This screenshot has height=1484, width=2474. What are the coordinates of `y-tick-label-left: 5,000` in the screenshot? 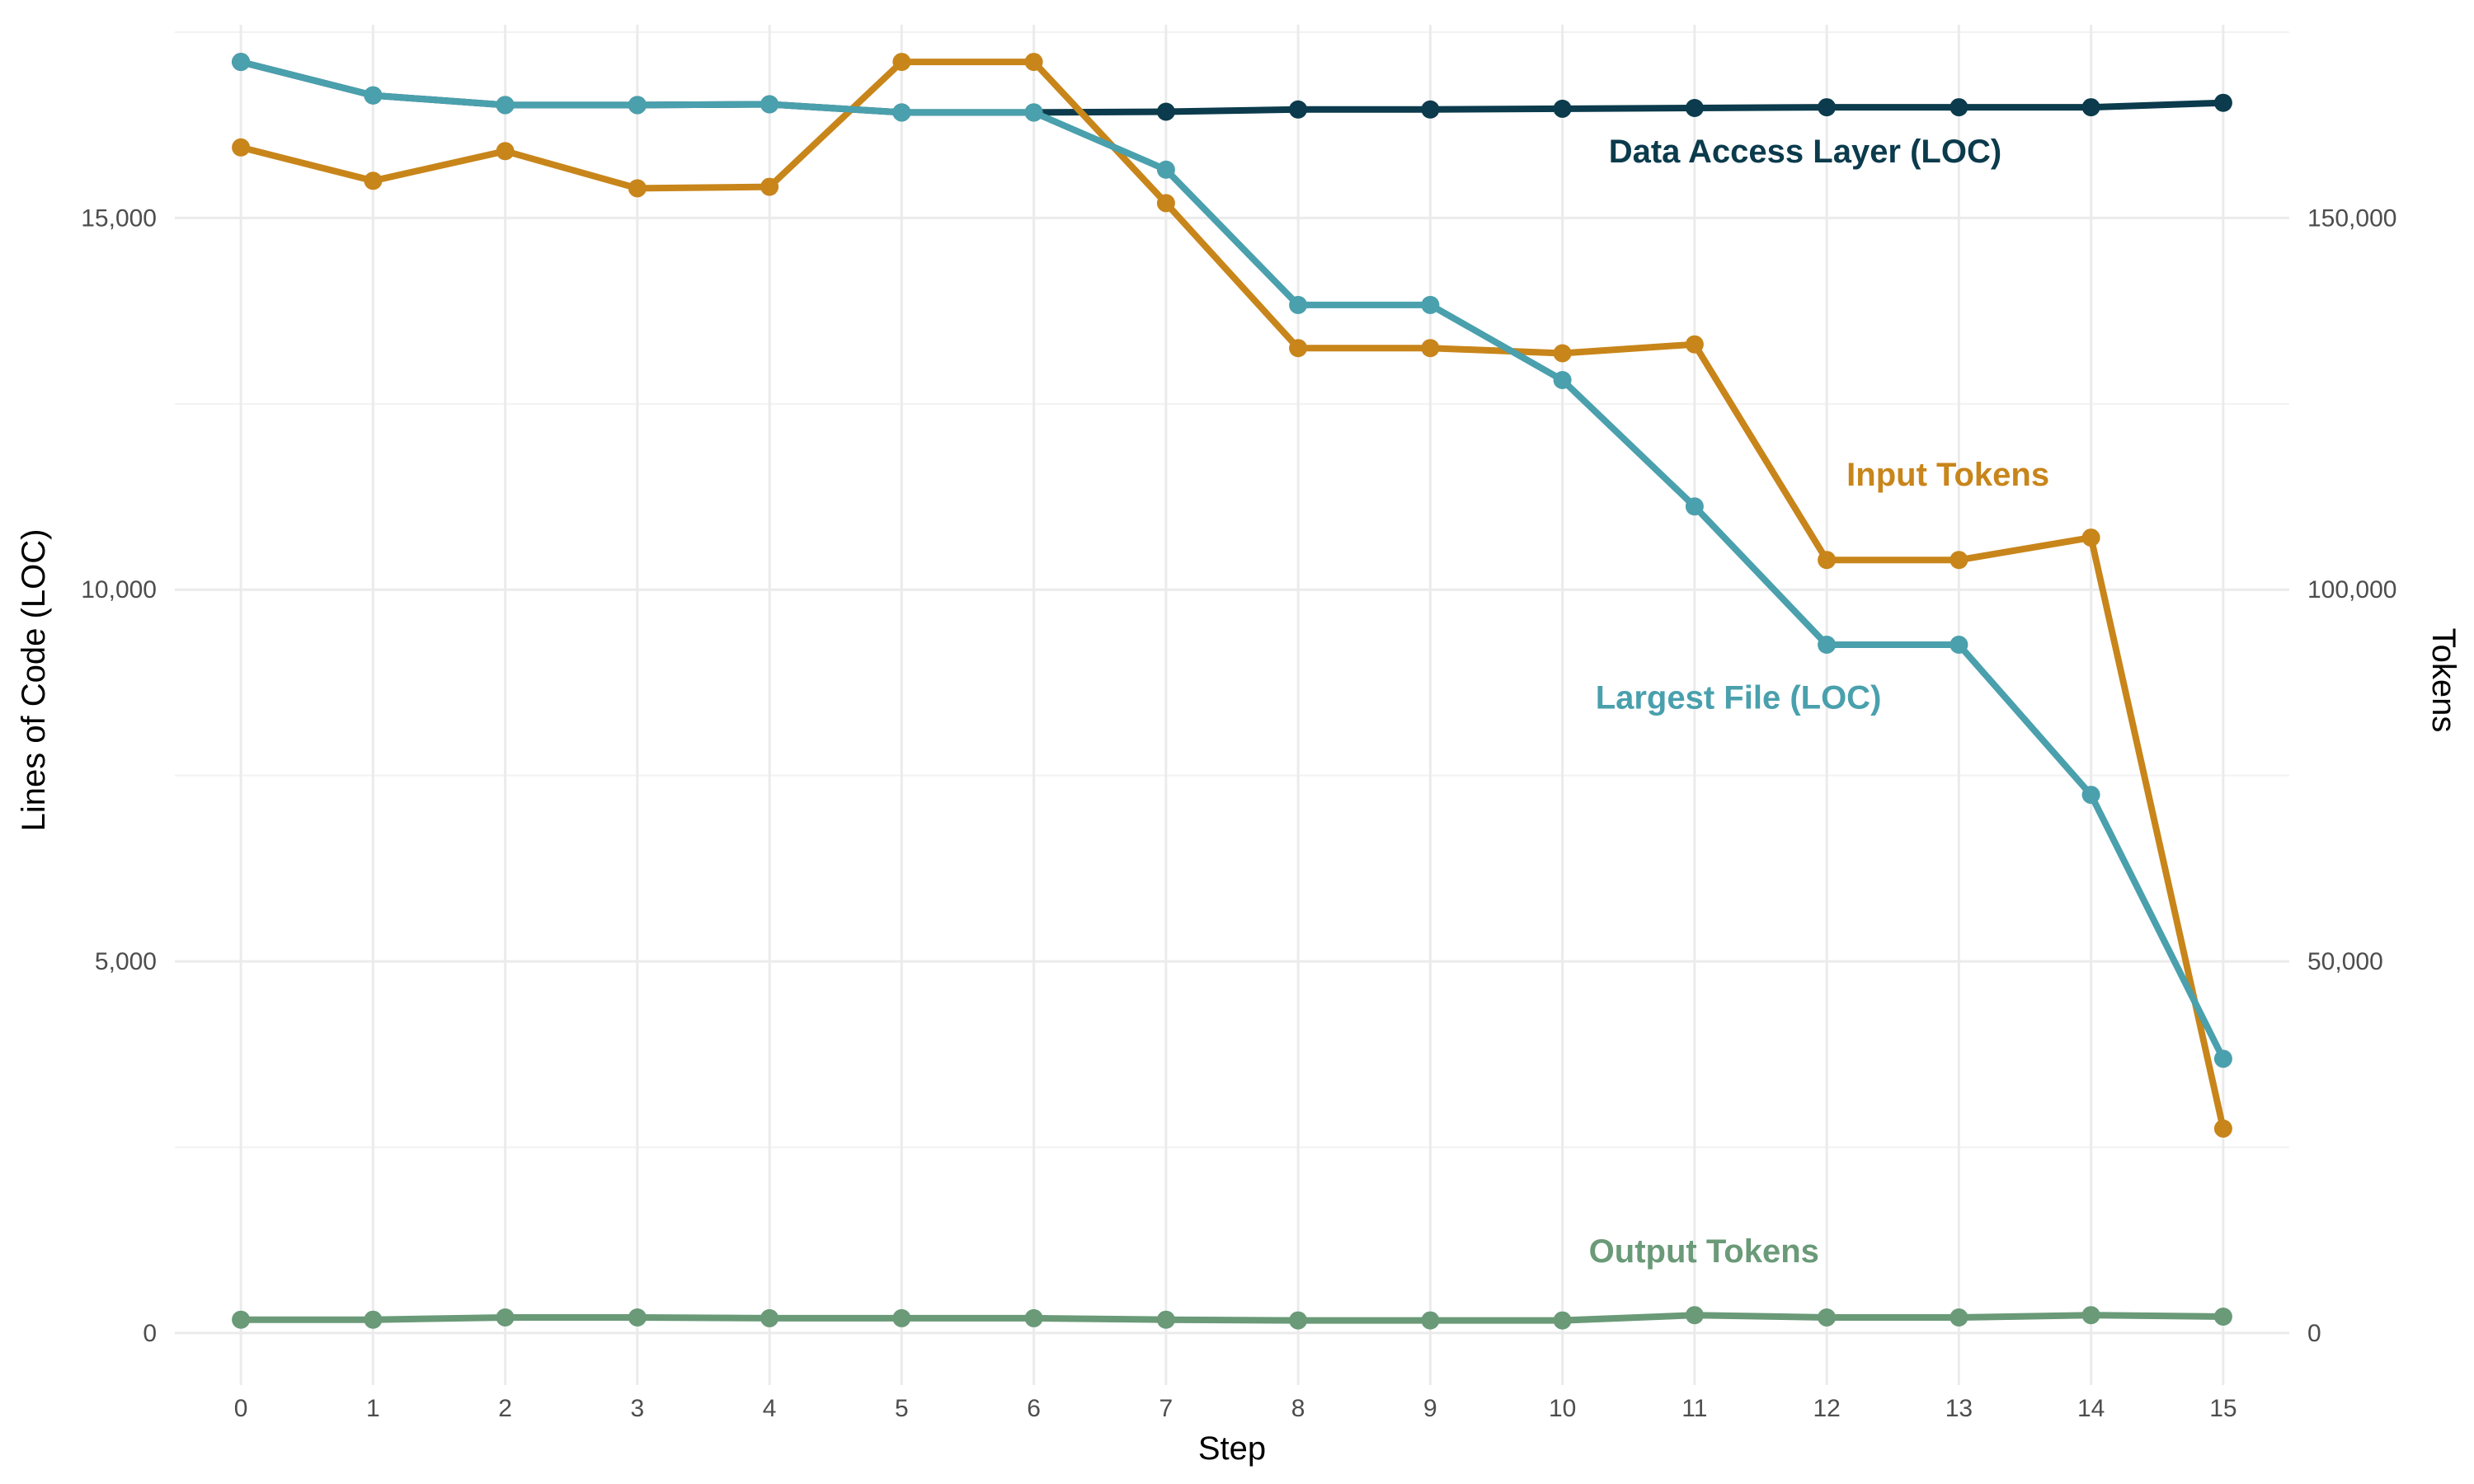 It's located at (126, 961).